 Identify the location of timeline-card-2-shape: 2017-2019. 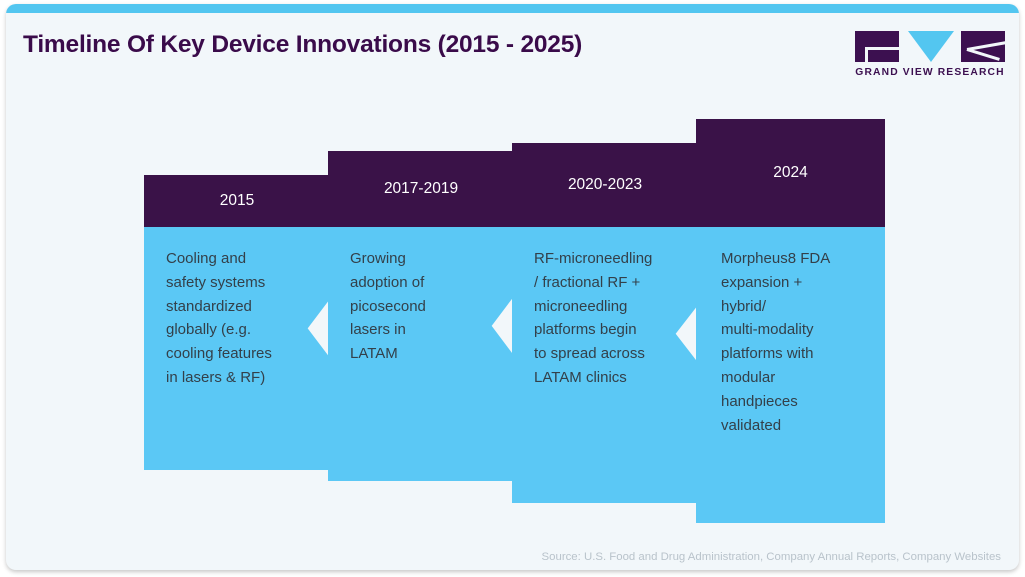
(421, 316).